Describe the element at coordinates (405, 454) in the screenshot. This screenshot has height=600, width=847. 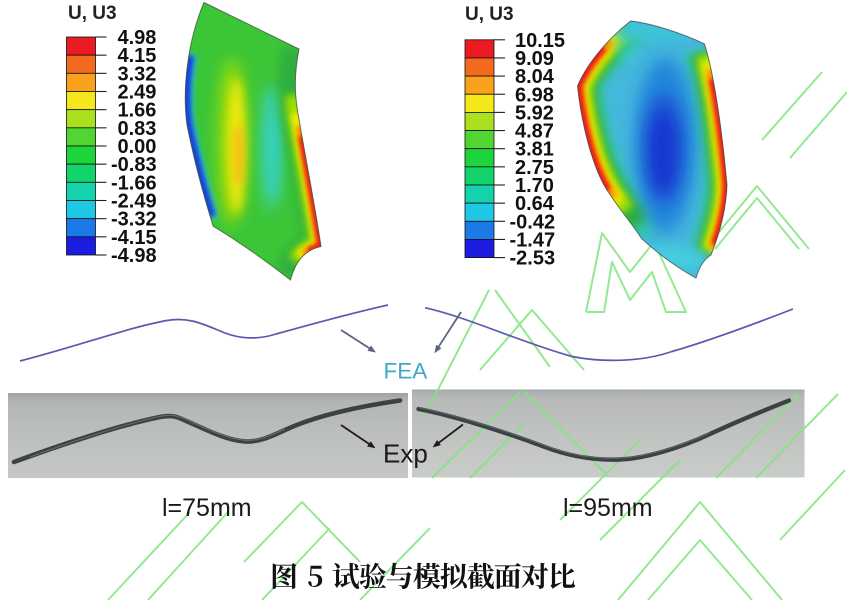
I see `svg-text: Exp` at that location.